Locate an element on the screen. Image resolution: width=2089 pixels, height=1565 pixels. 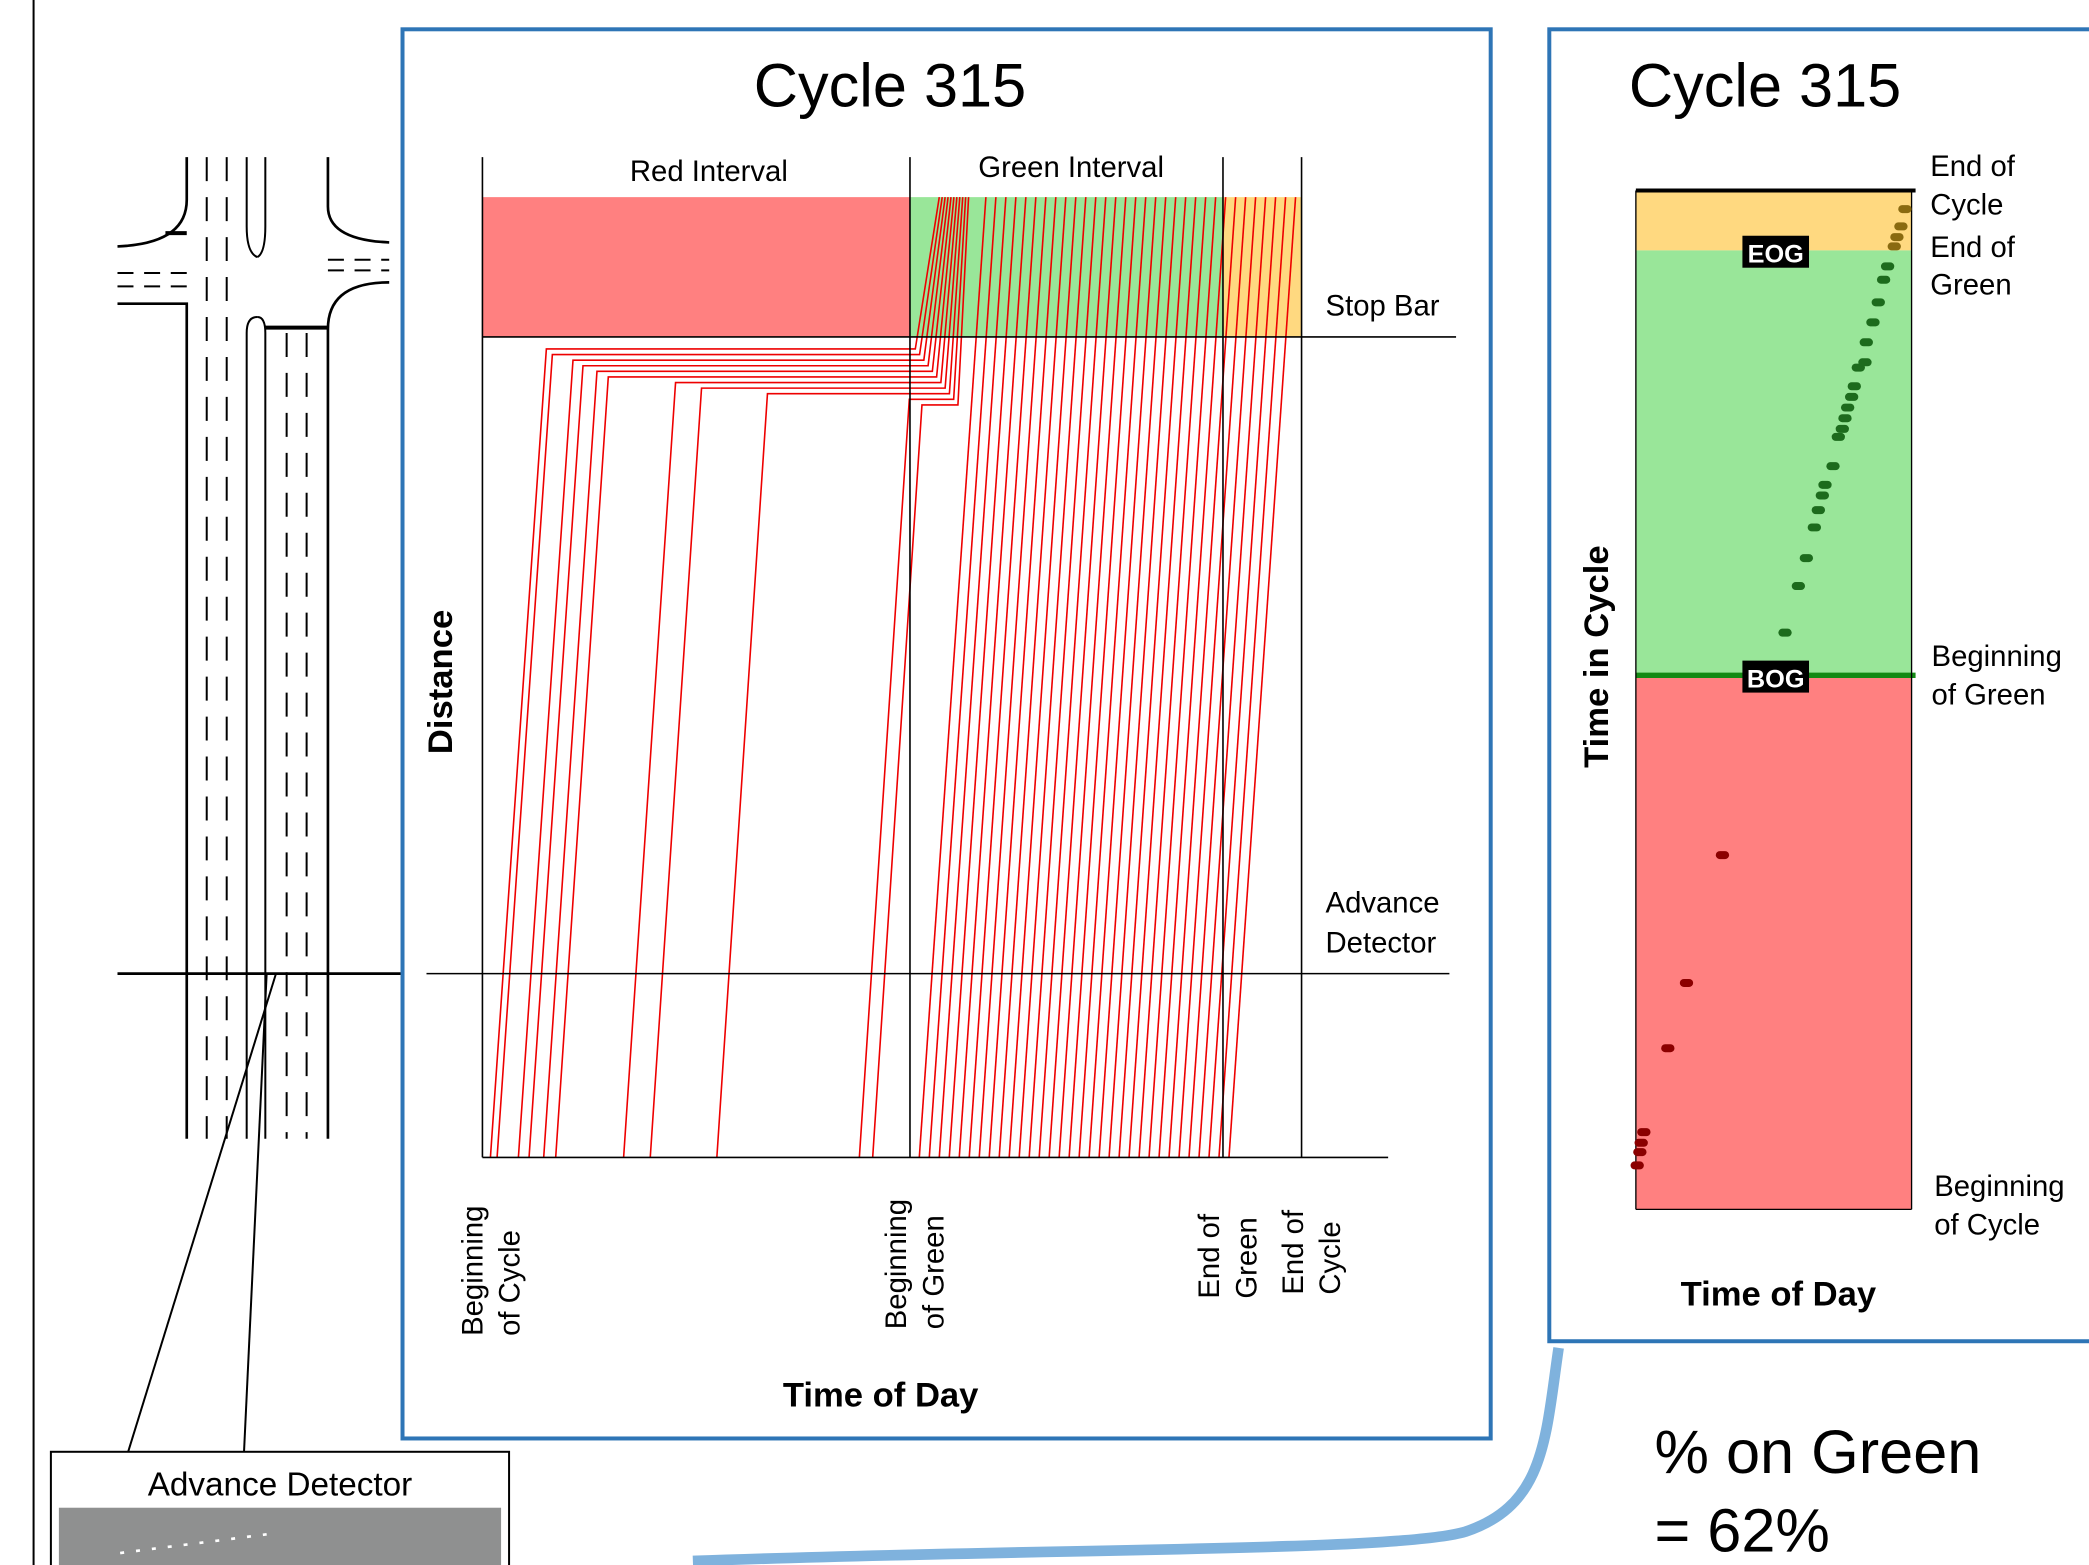
arrival-dots is located at coordinates (1771, 687).